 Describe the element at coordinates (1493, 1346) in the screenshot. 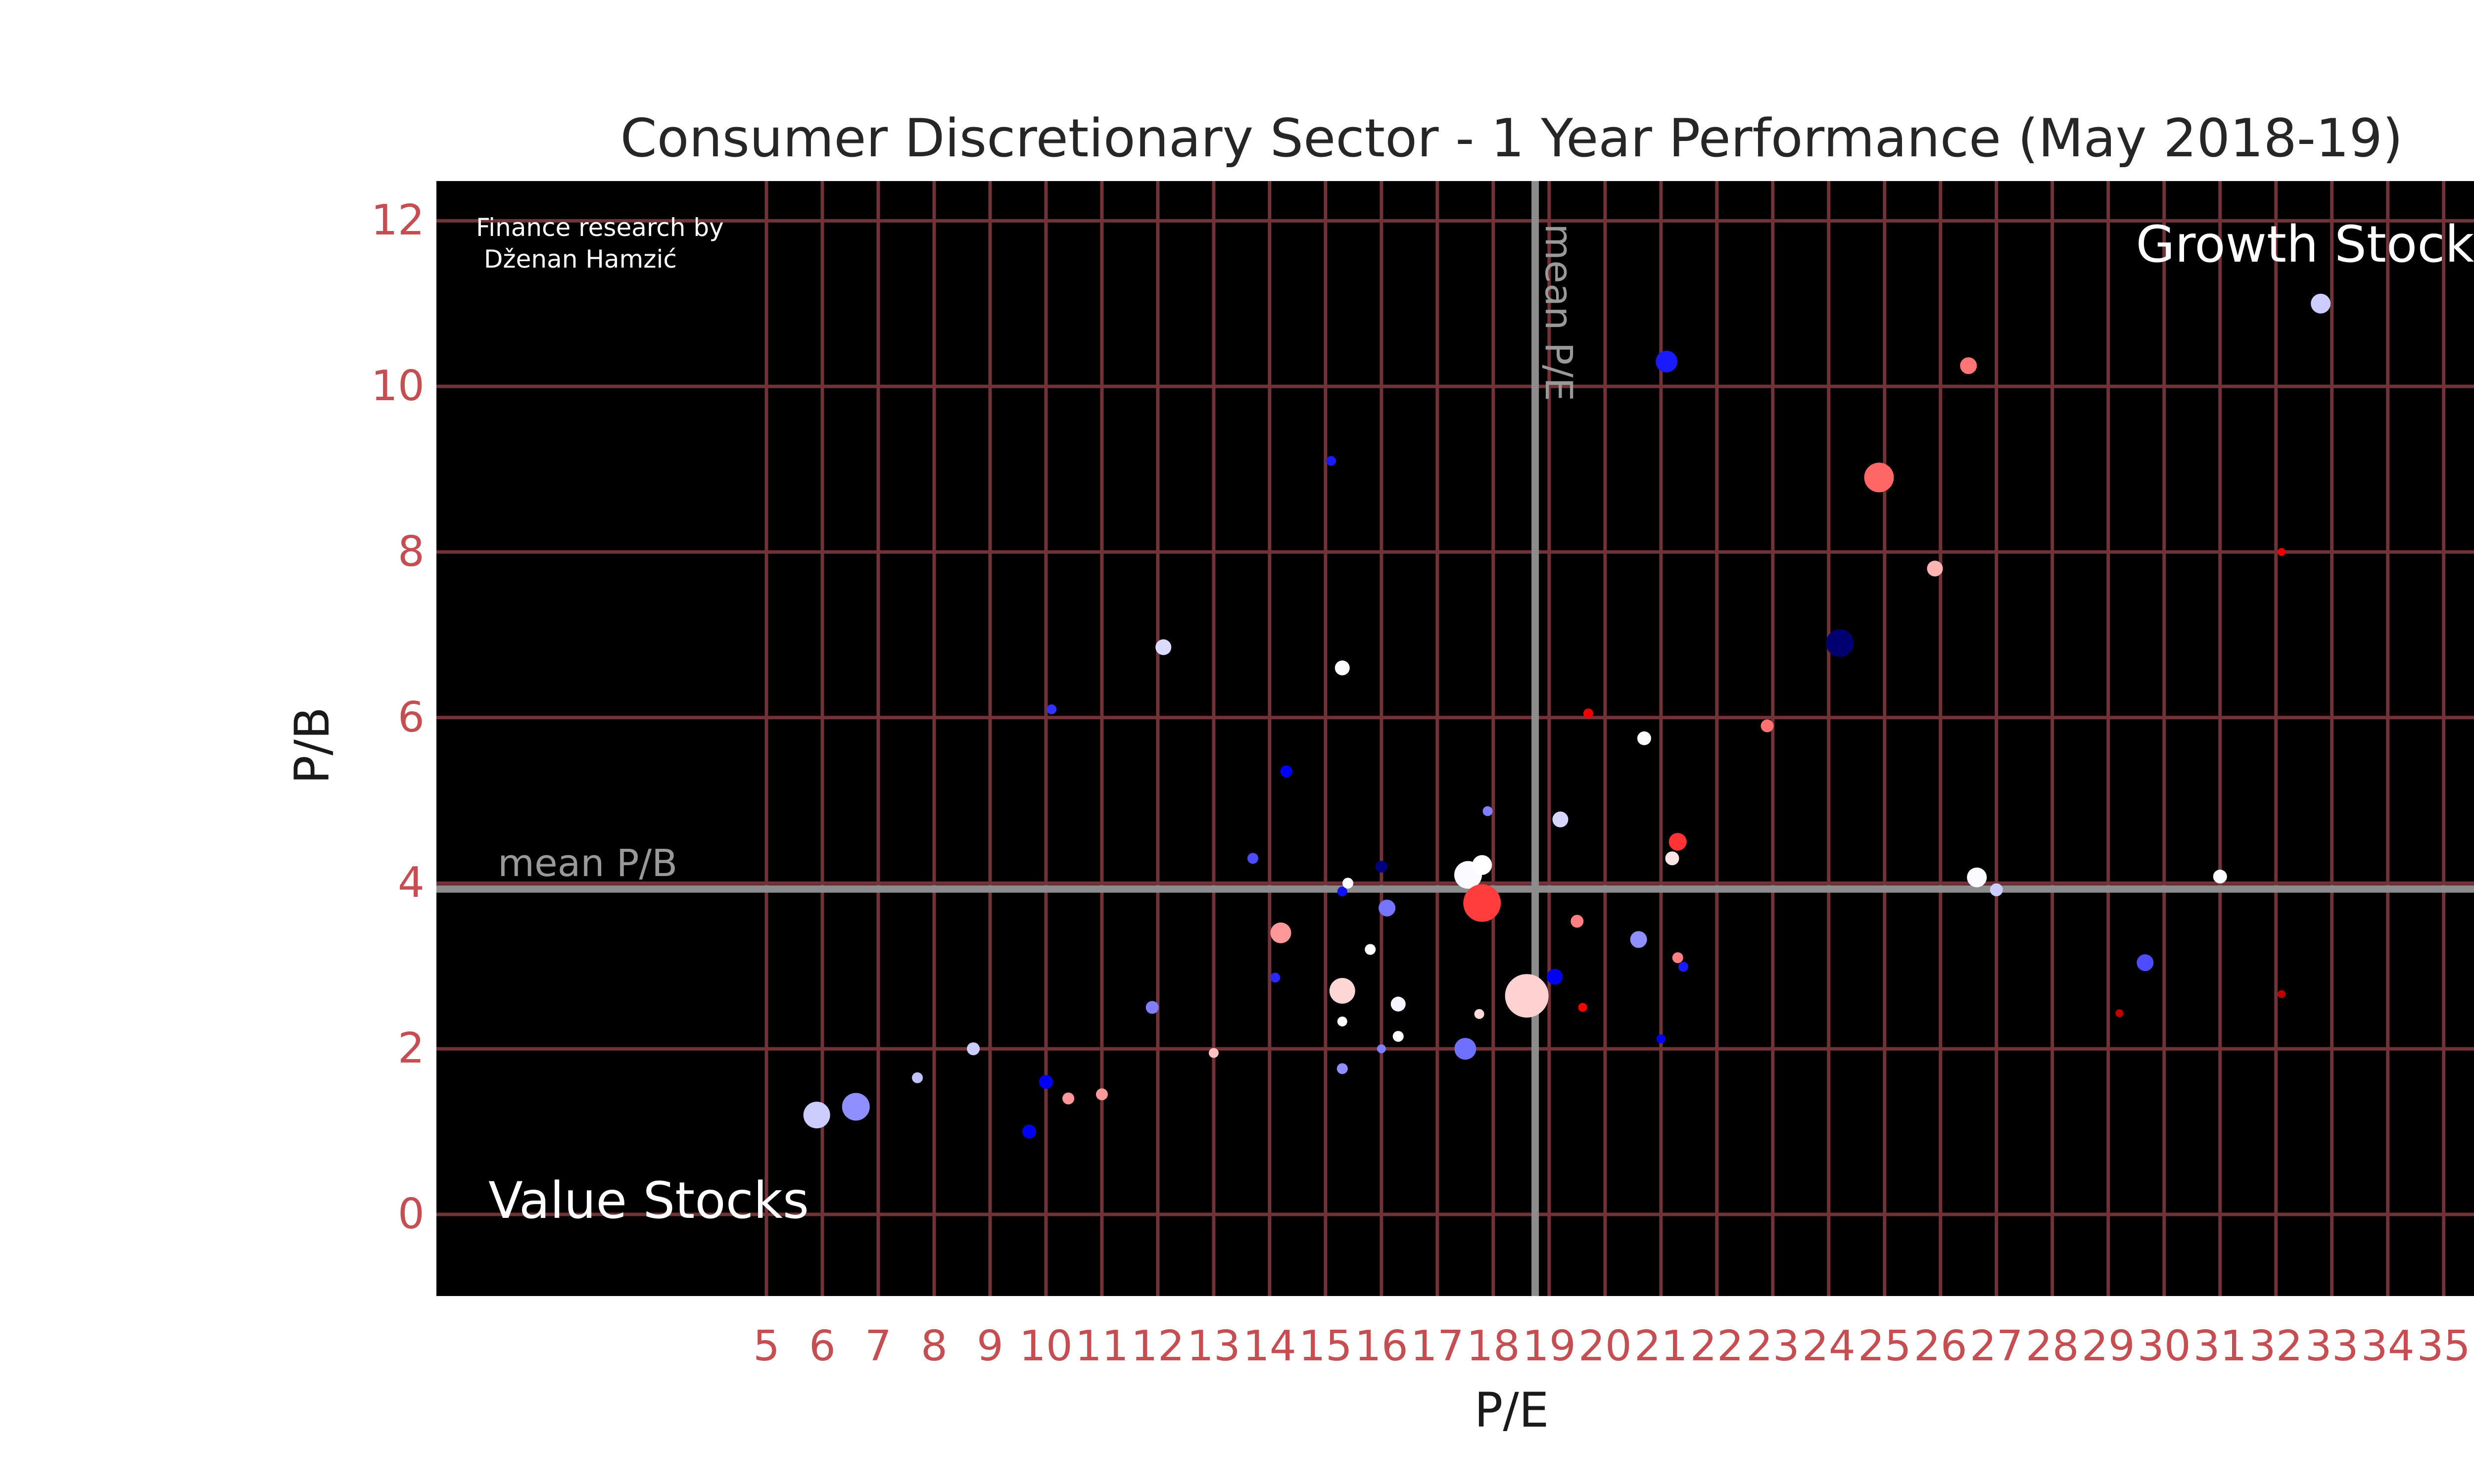

I see `x-tick-label: 18` at that location.